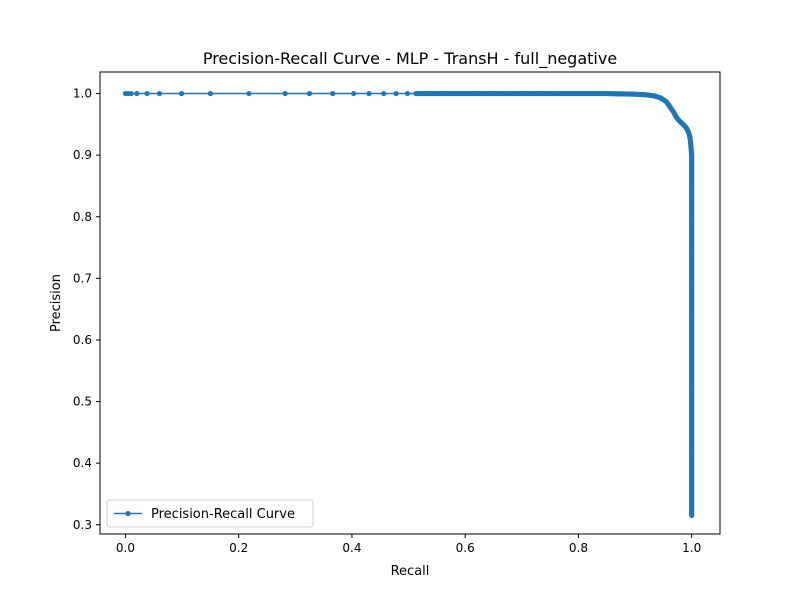 The width and height of the screenshot is (800, 600). Describe the element at coordinates (82, 155) in the screenshot. I see `y-tick-label: 0.9` at that location.